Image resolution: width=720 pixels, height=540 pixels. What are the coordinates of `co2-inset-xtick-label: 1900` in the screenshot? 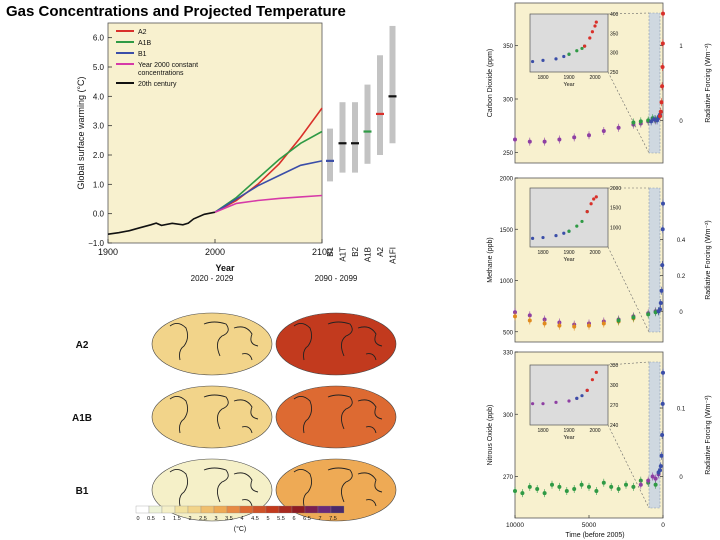 It's located at (568, 78).